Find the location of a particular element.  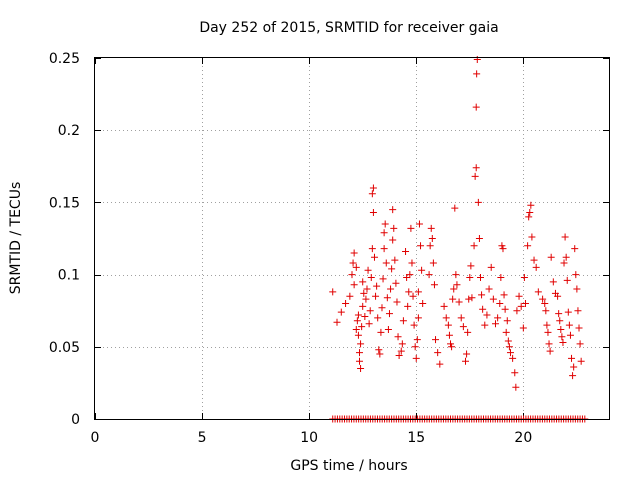

y-tick-label: 0 is located at coordinates (75, 420).